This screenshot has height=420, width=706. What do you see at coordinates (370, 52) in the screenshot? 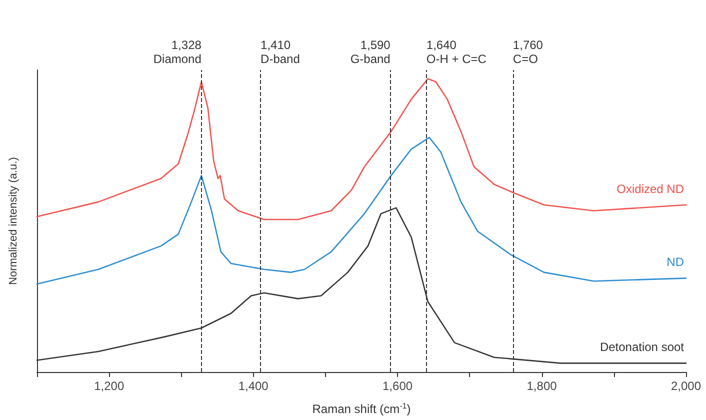
I see `ref-line-label: 1,590 G-band` at bounding box center [370, 52].